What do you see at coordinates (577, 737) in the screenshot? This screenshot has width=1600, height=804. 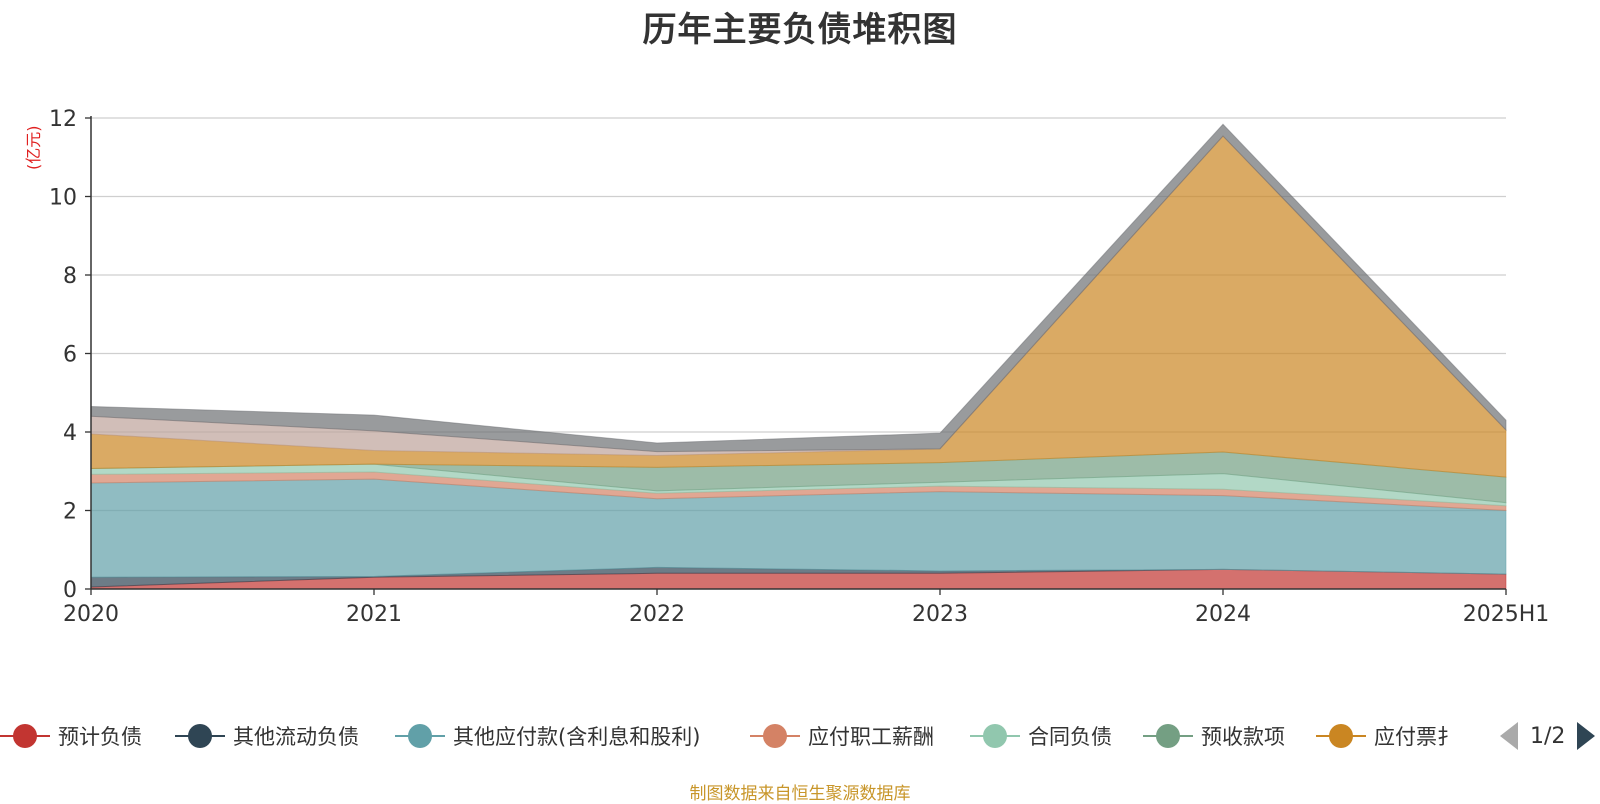 I see `legend-label: 其他应付款(含利息和股利)` at bounding box center [577, 737].